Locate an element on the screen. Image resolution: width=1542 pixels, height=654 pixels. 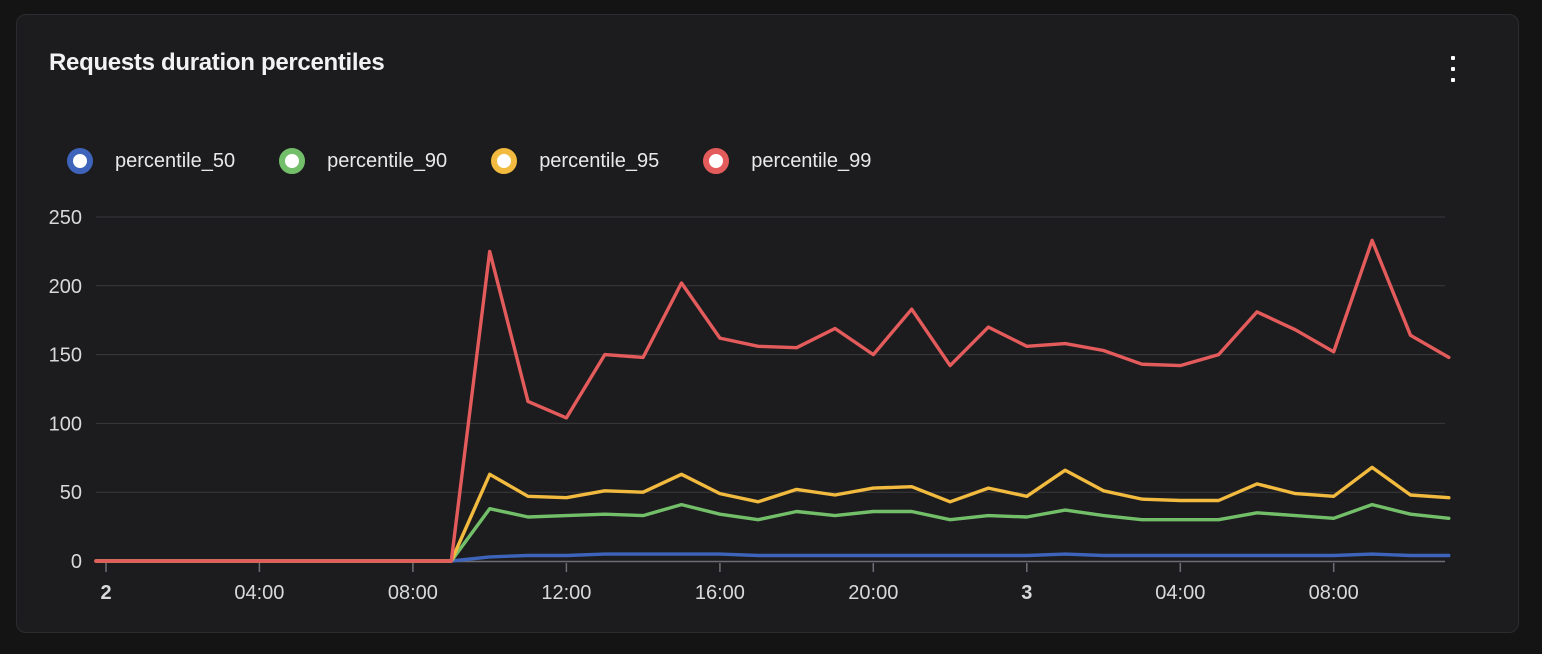
legend-label: percentile_50 is located at coordinates (175, 160).